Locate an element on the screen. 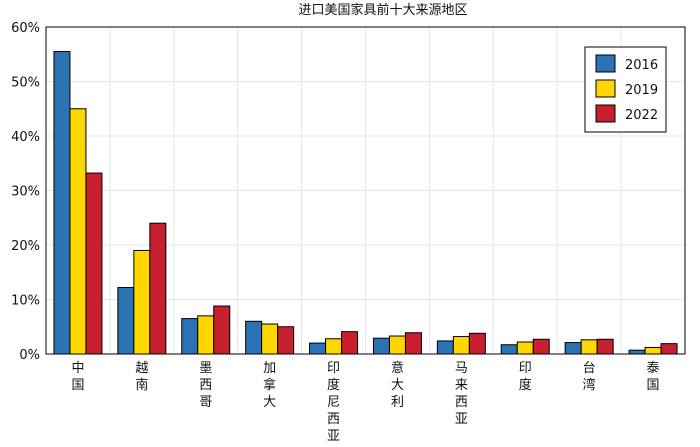  y-tick-label: 10% is located at coordinates (25, 301).